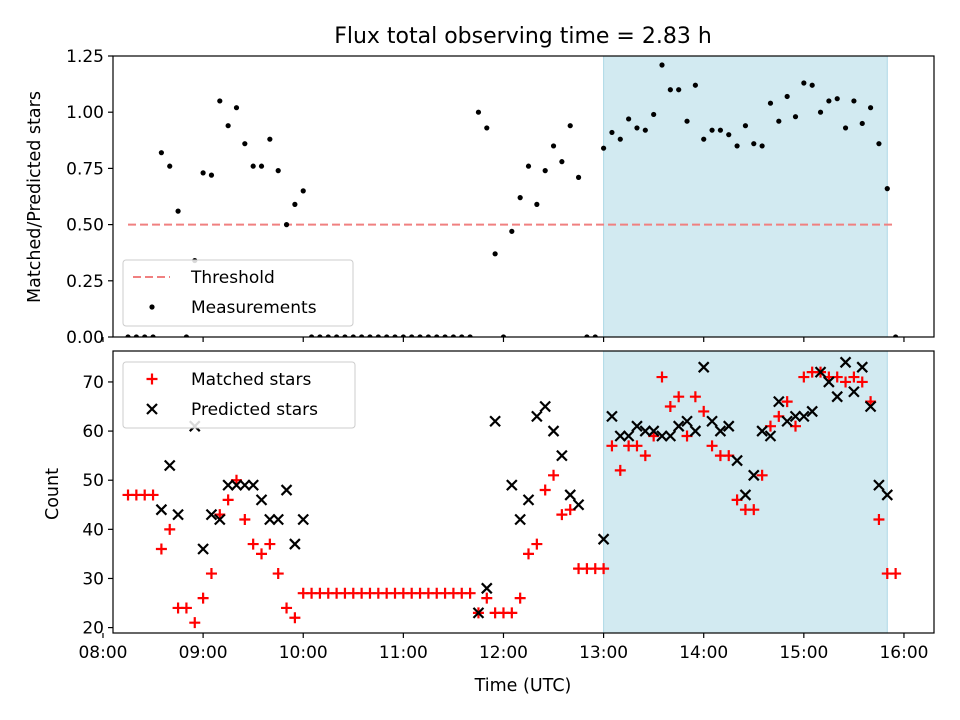 The height and width of the screenshot is (720, 960). What do you see at coordinates (152, 409) in the screenshot?
I see `bottom-legend-marker-swatch` at bounding box center [152, 409].